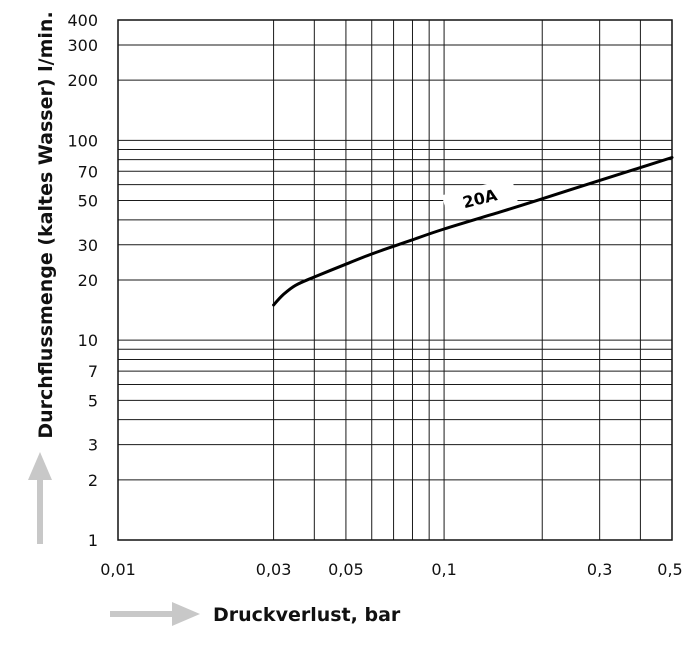 The height and width of the screenshot is (654, 700). I want to click on y-tick-label: 1, so click(93, 540).